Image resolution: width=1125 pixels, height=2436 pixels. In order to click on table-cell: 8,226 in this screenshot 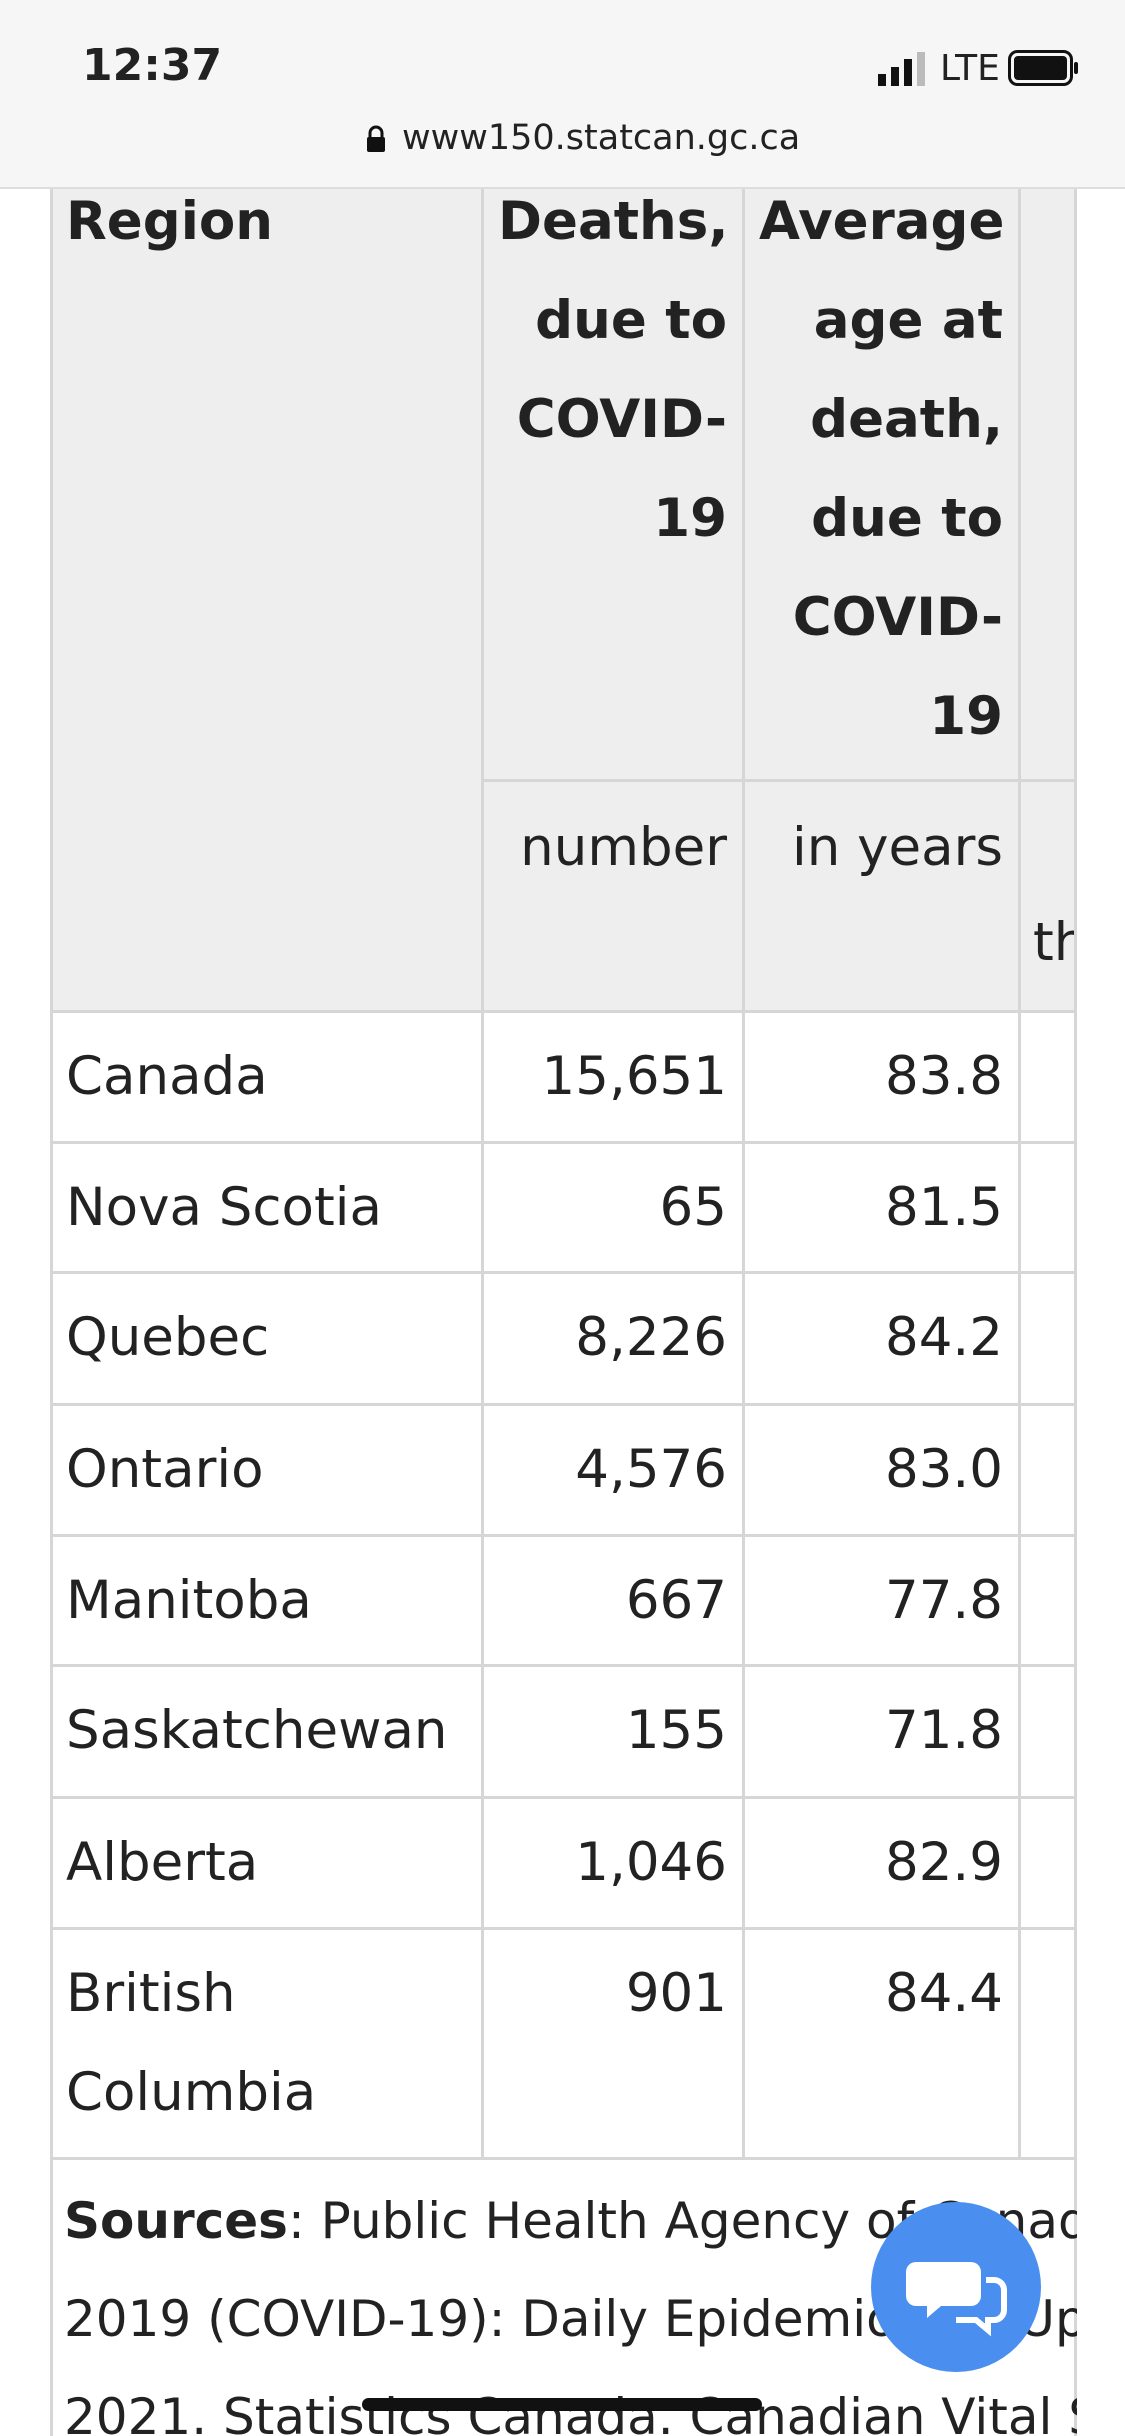, I will do `click(651, 1337)`.